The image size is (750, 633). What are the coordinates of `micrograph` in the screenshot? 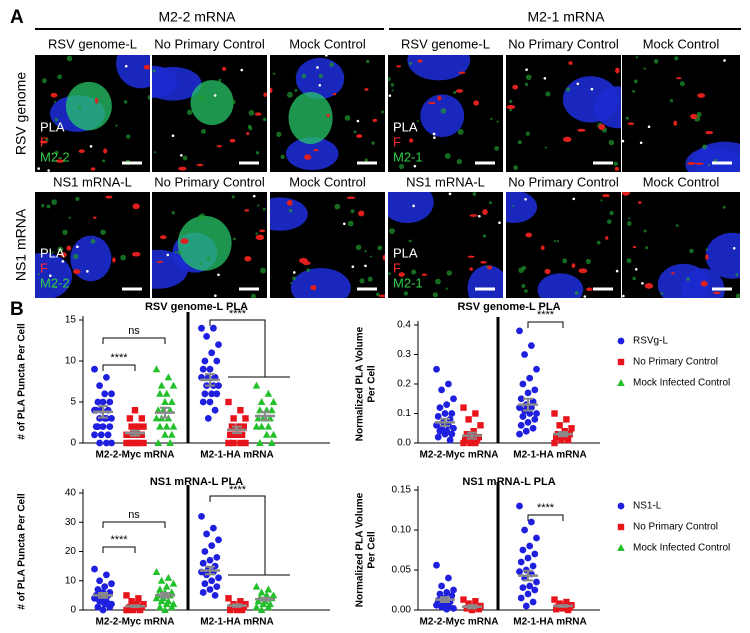 It's located at (327, 245).